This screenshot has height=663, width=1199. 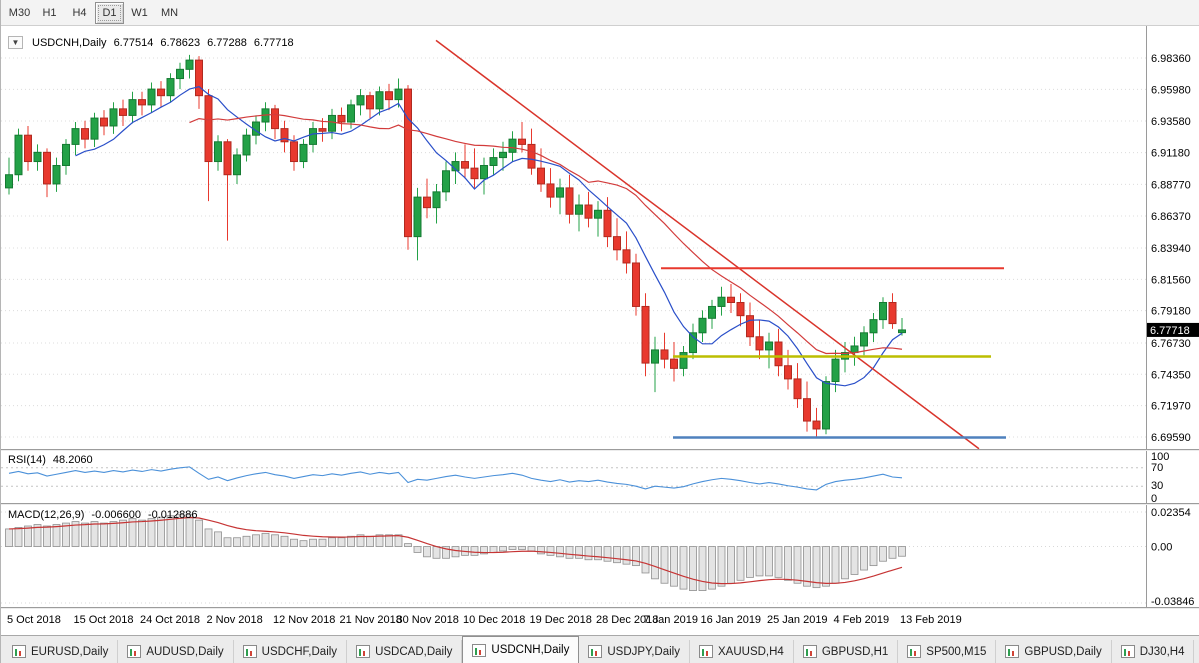 I want to click on price-axis-label: 6.71970, so click(x=1171, y=407).